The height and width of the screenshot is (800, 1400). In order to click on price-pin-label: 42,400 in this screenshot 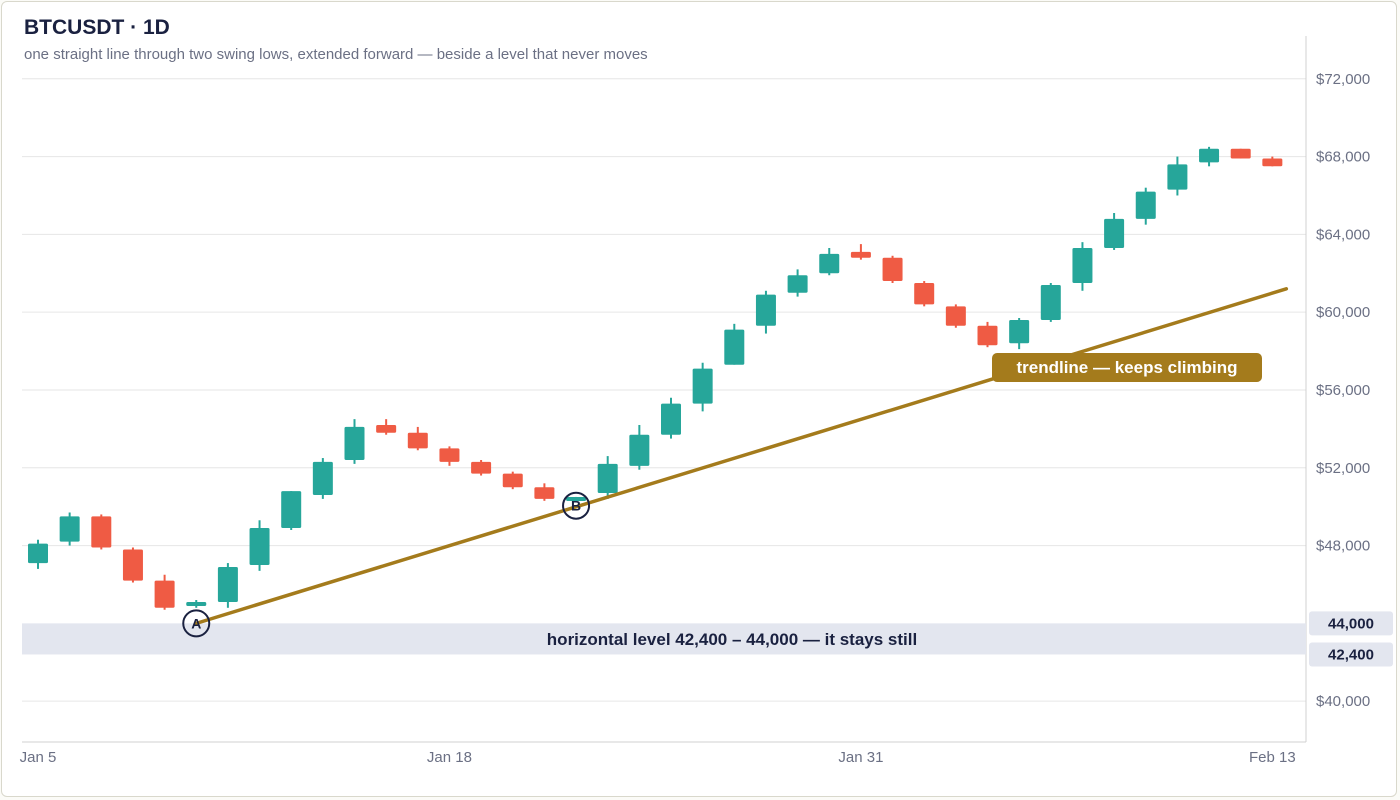, I will do `click(1351, 654)`.